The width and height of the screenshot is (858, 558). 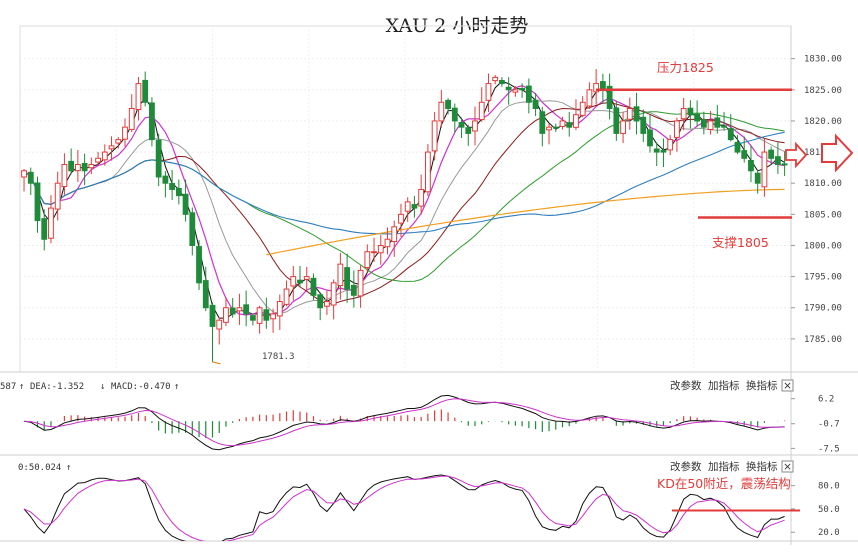 I want to click on support-label: 支撑1805, so click(x=740, y=242).